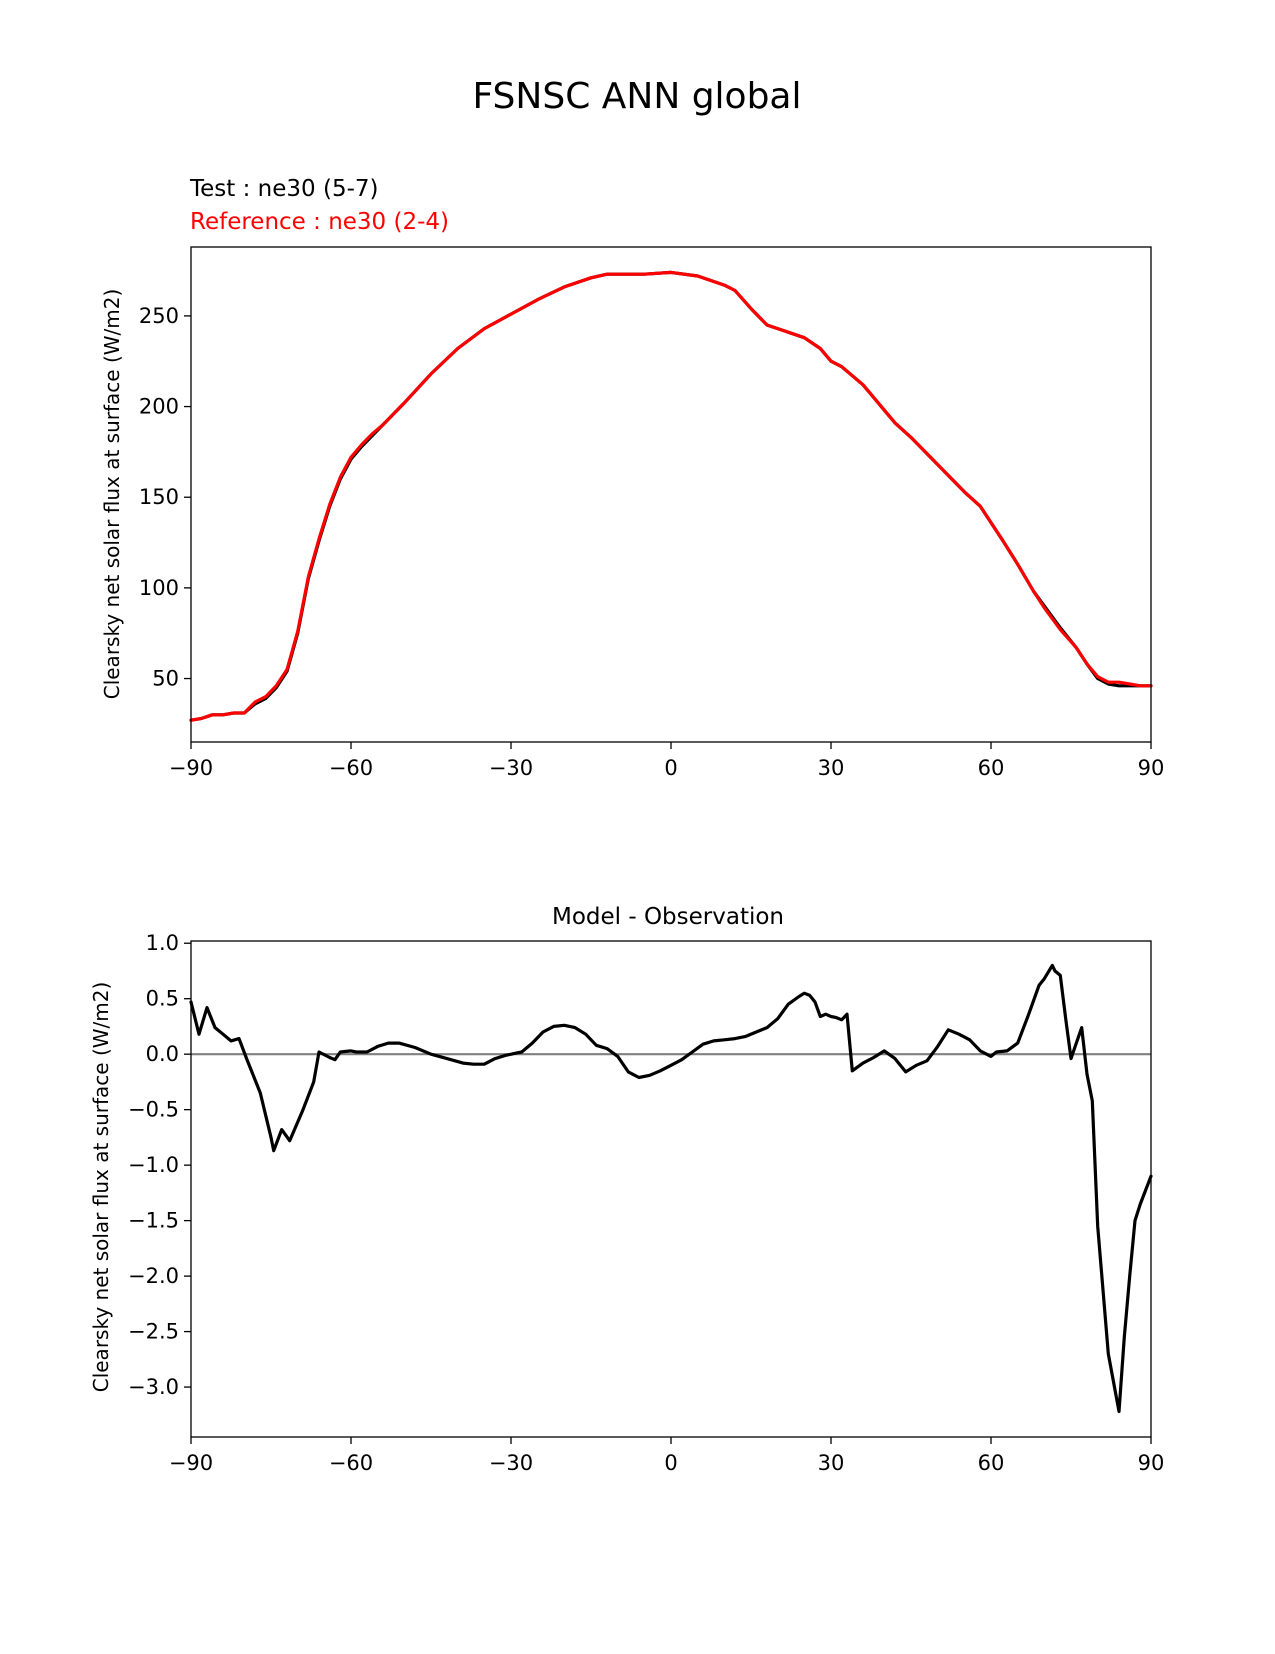 The height and width of the screenshot is (1654, 1275). What do you see at coordinates (319, 222) in the screenshot?
I see `reference-title: Reference : ne30 (2-4)` at bounding box center [319, 222].